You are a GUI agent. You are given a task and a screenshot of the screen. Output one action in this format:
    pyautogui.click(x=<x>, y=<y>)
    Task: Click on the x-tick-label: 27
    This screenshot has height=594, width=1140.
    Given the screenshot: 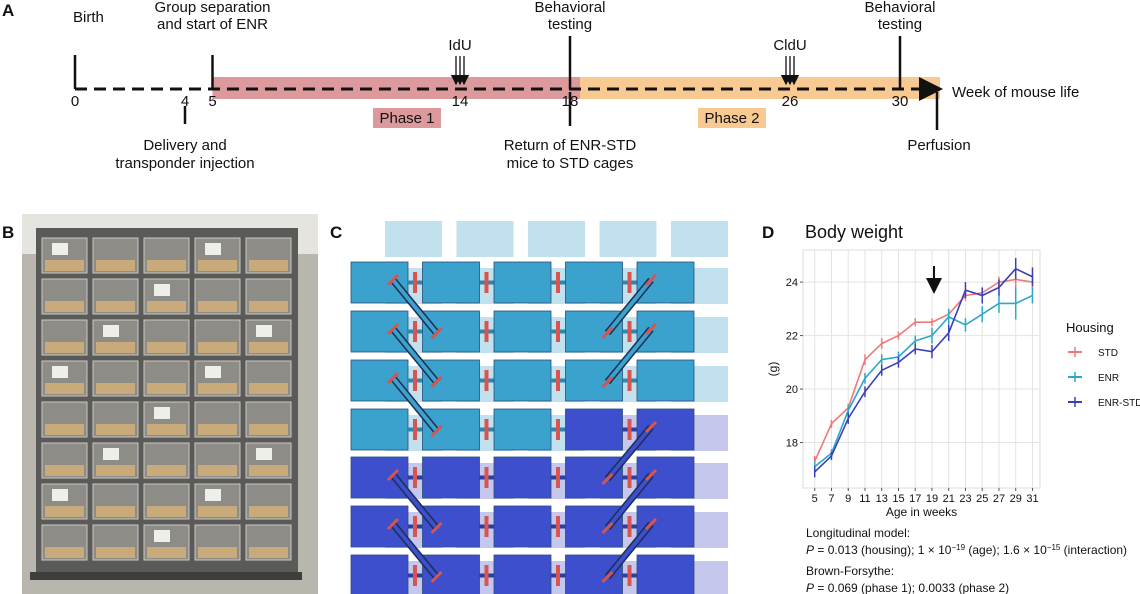 What is the action you would take?
    pyautogui.click(x=999, y=499)
    